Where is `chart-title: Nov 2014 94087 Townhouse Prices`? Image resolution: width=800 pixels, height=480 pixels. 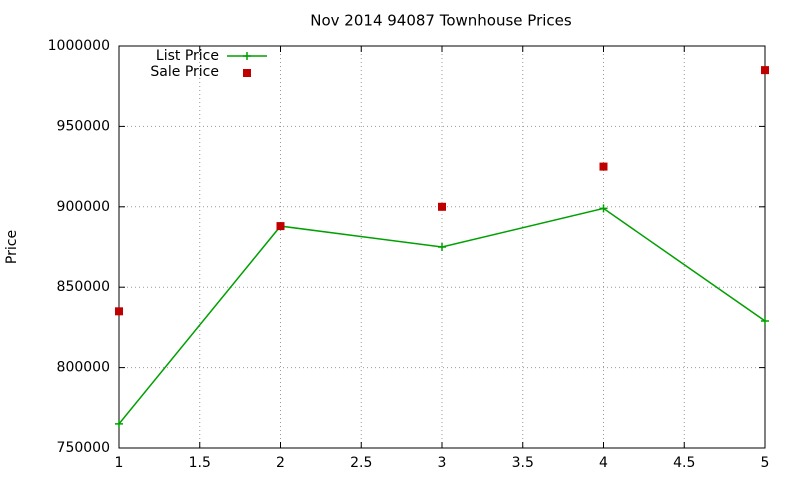 chart-title: Nov 2014 94087 Townhouse Prices is located at coordinates (441, 21).